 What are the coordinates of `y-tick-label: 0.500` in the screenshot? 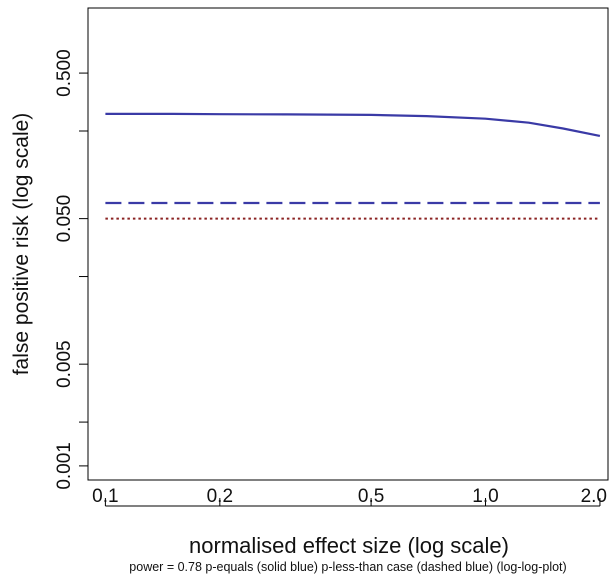 It's located at (64, 73).